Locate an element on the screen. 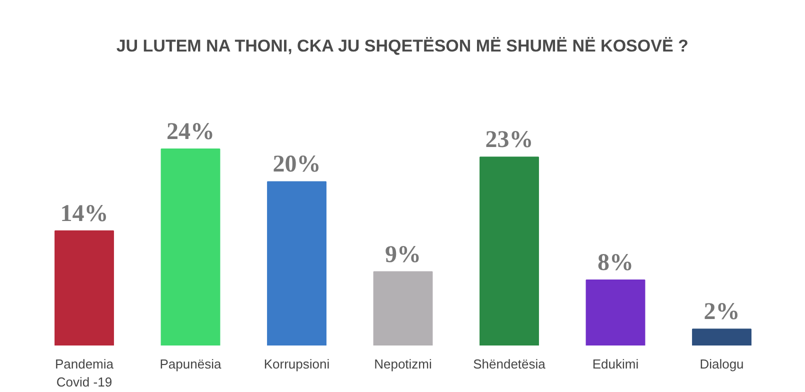  data-label: 2% is located at coordinates (722, 312).